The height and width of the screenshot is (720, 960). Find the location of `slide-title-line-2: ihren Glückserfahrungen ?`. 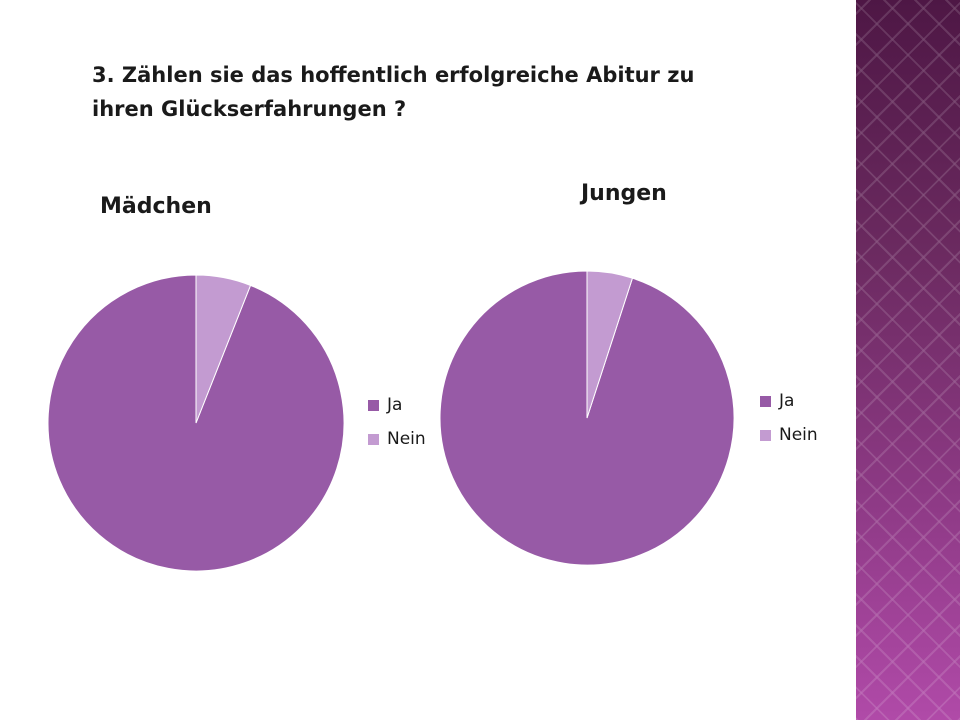

slide-title-line-2: ihren Glückserfahrungen ? is located at coordinates (249, 109).